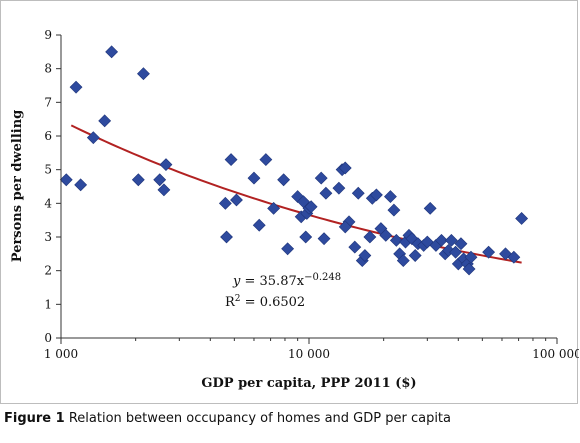 Image resolution: width=580 pixels, height=443 pixels. I want to click on x-tick-label: 10 000, so click(309, 354).